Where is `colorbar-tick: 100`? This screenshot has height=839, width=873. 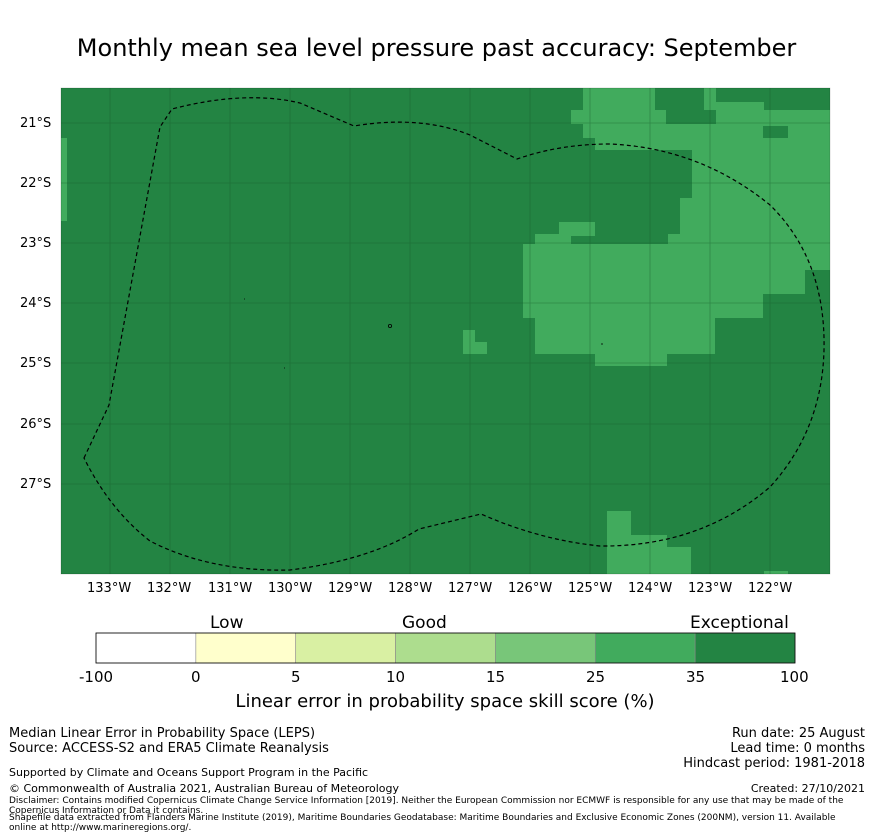
colorbar-tick: 100 is located at coordinates (794, 677).